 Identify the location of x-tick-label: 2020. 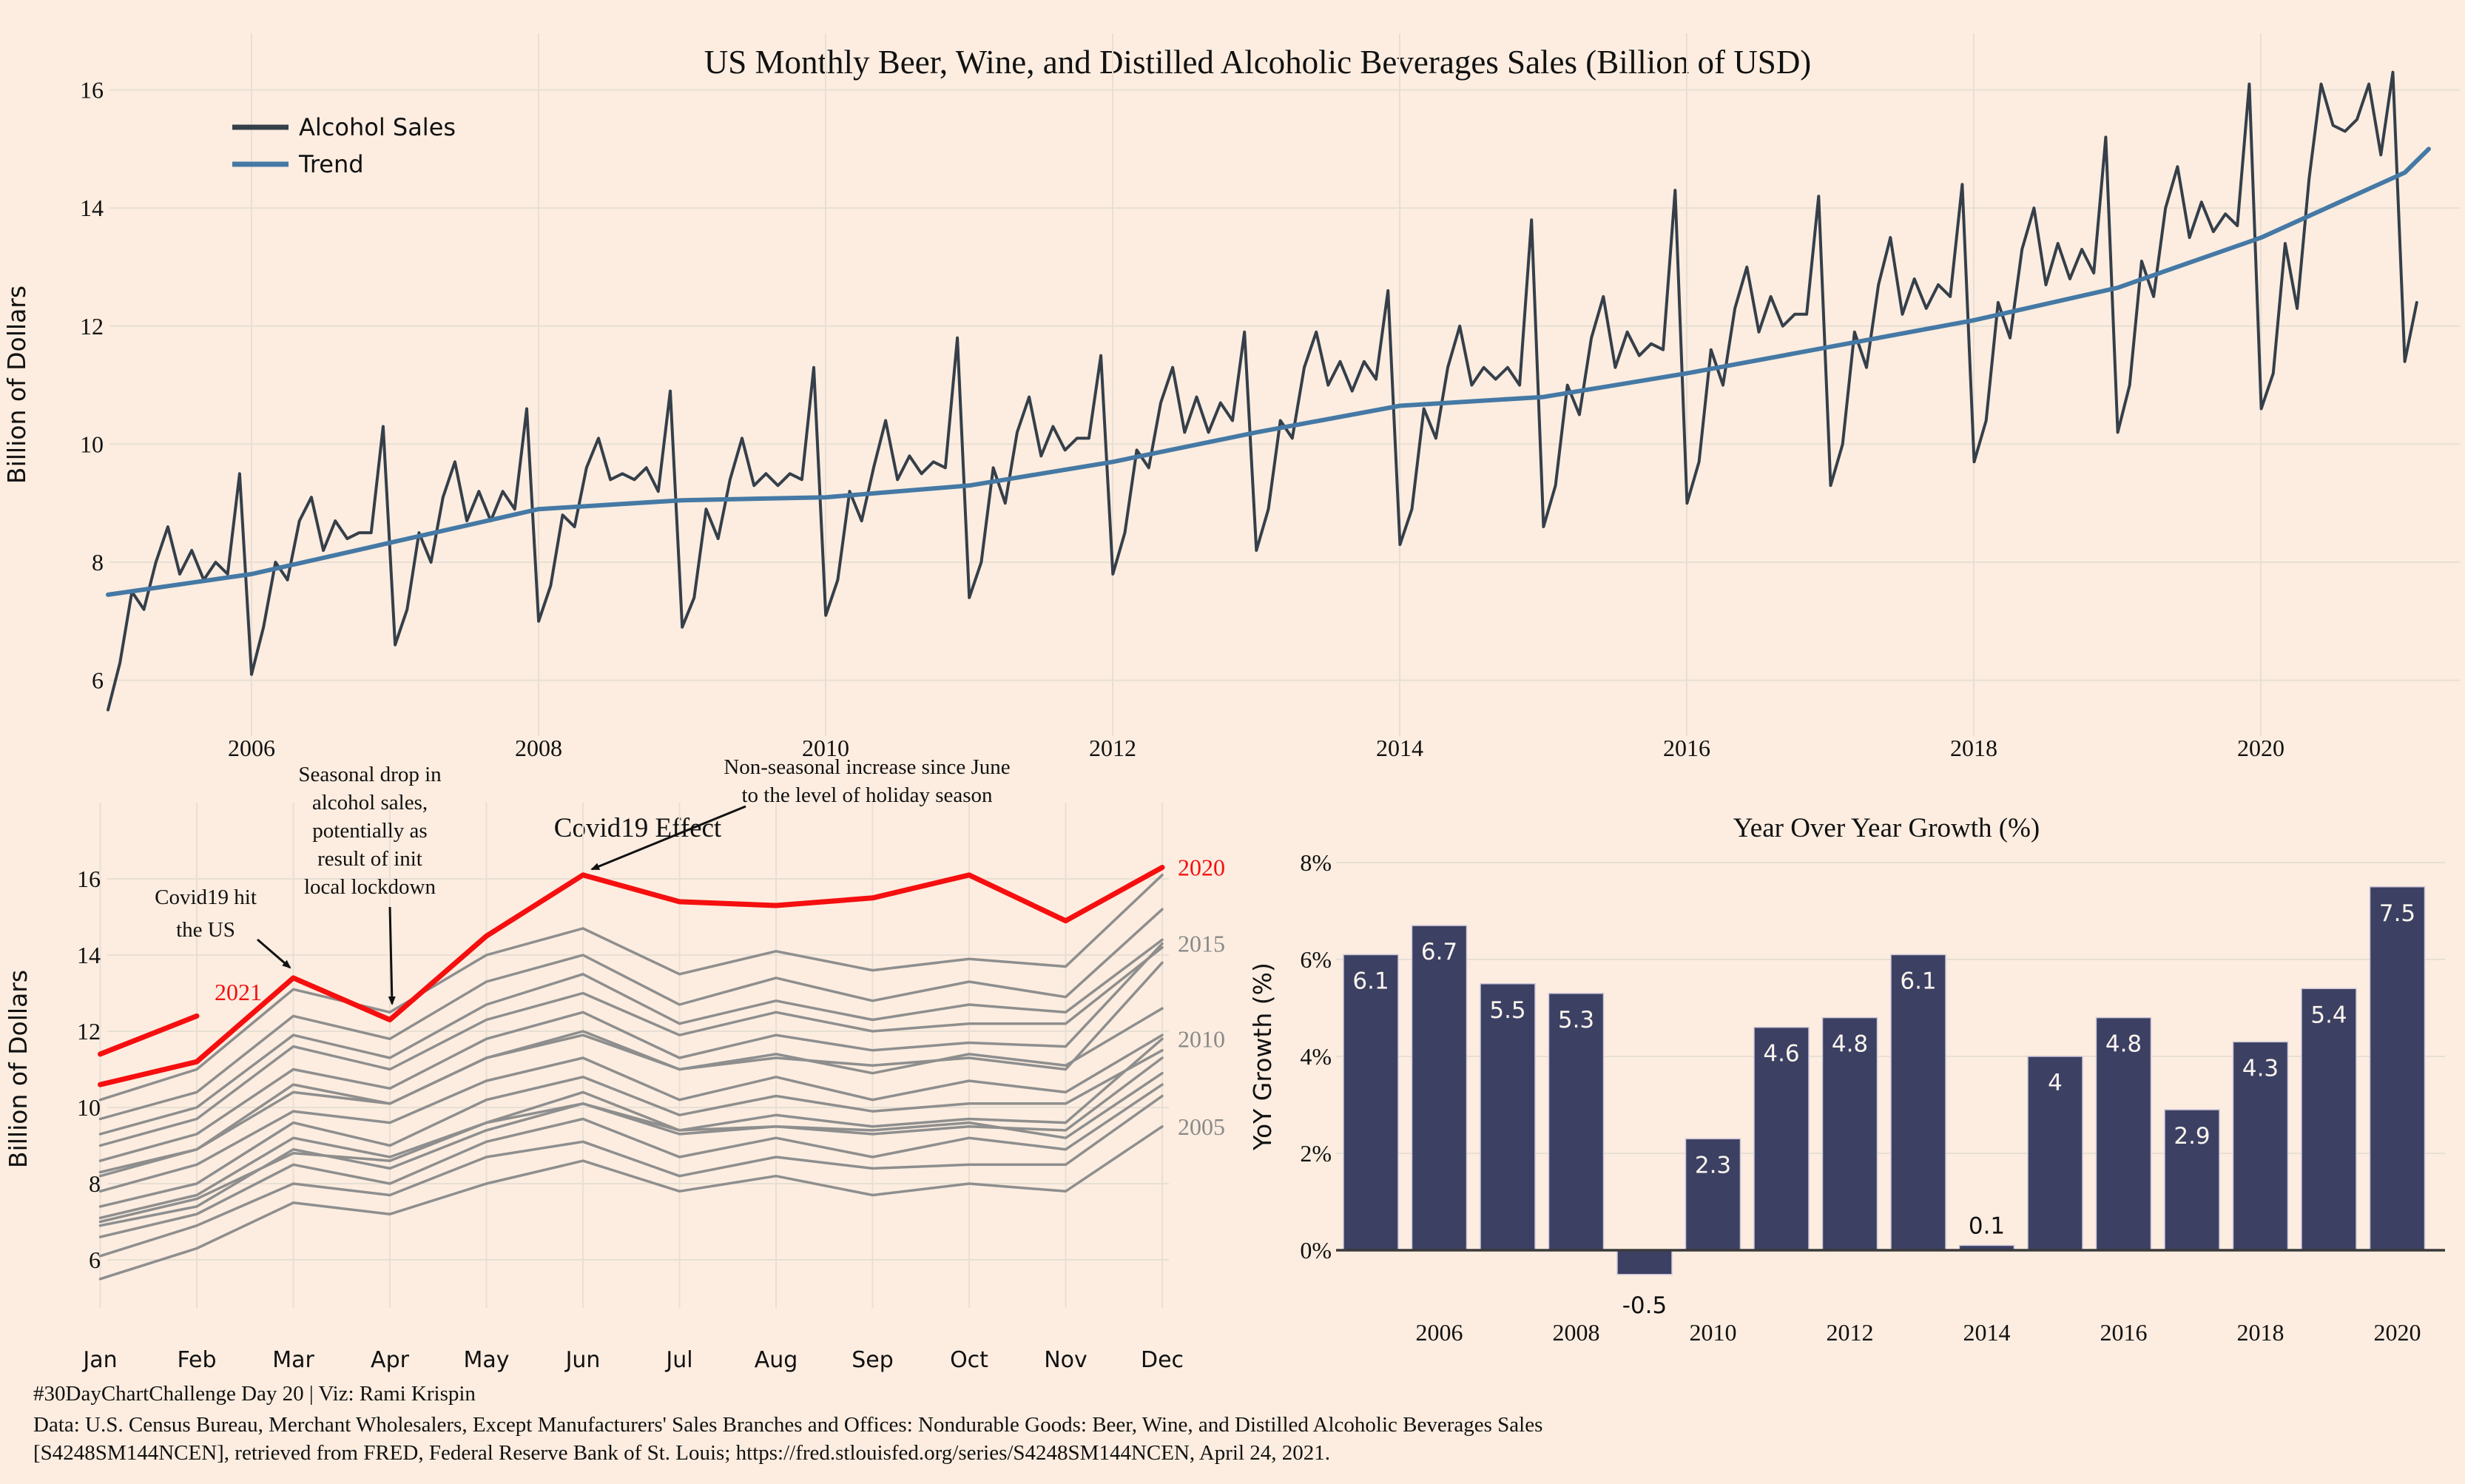
(2260, 748).